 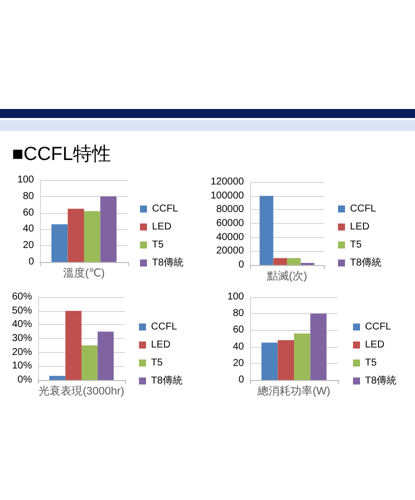 What do you see at coordinates (230, 251) in the screenshot?
I see `y-tick-label: 20000` at bounding box center [230, 251].